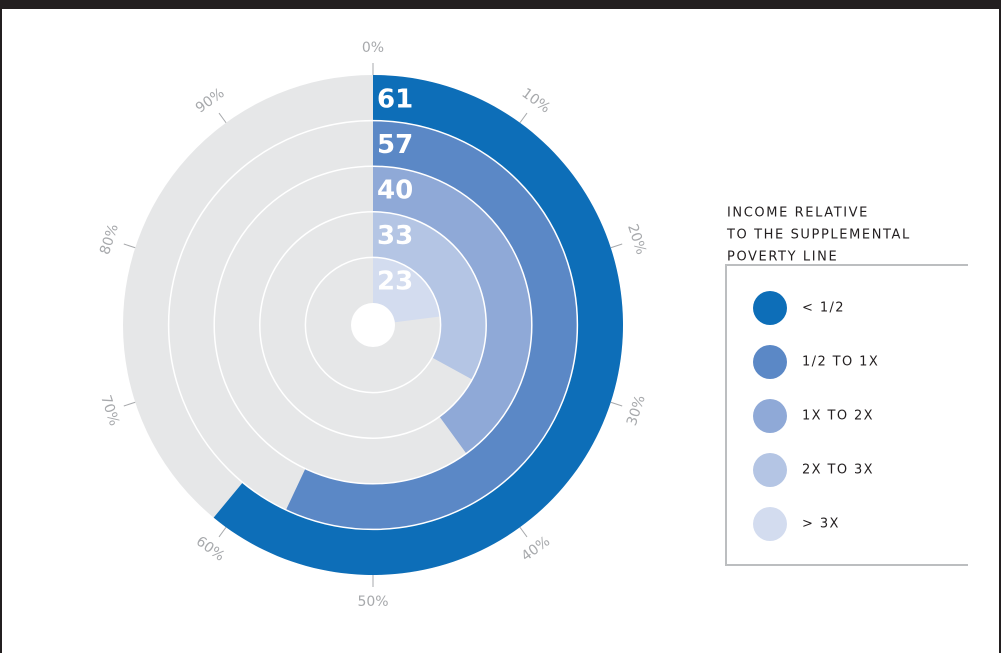 This screenshot has height=653, width=1001. I want to click on value-label: 23, so click(395, 282).